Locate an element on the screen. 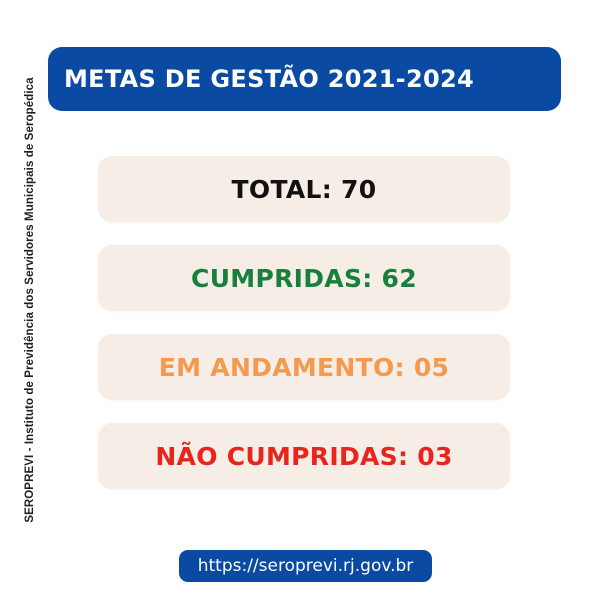 Image resolution: width=600 pixels, height=600 pixels. url-text: https://seroprevi.rj.gov.br is located at coordinates (305, 566).